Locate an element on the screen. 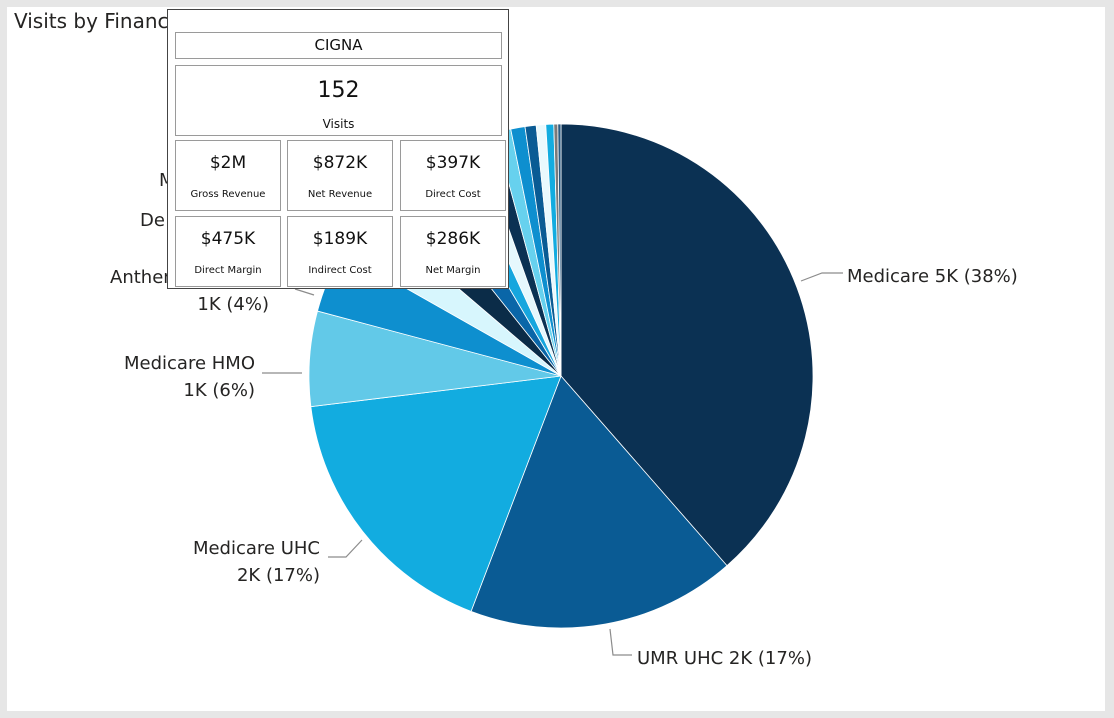  tooltip-metric-card: $475K Direct Margin is located at coordinates (228, 251).